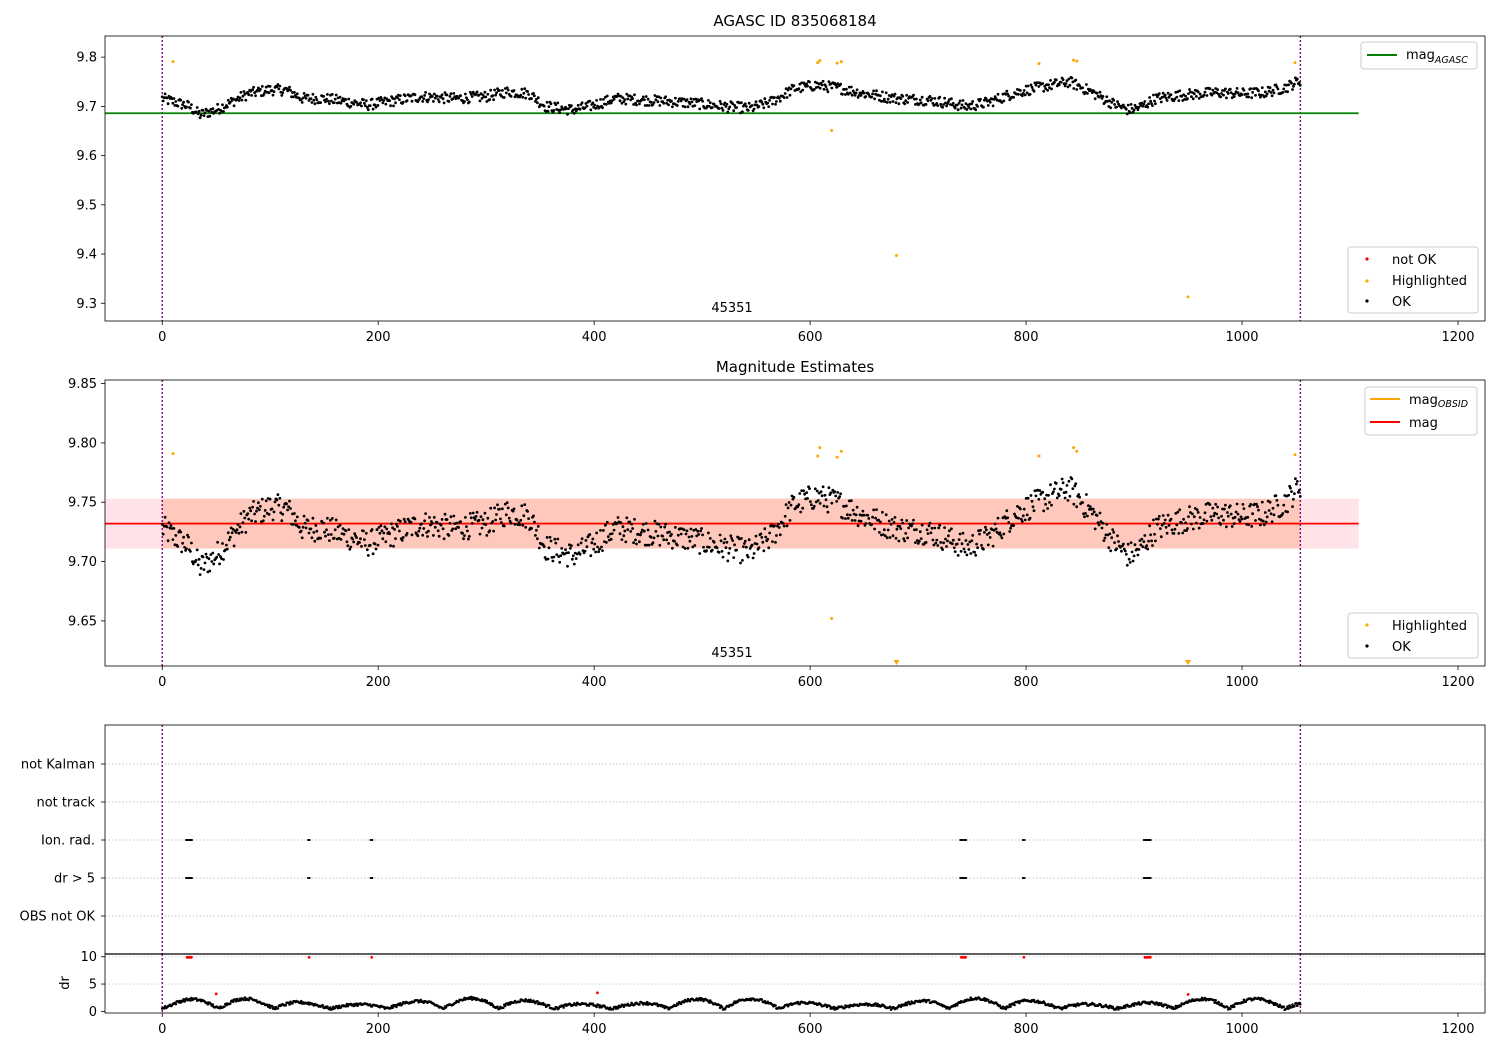  I want to click on y-tick-label: 9.80, so click(82, 443).